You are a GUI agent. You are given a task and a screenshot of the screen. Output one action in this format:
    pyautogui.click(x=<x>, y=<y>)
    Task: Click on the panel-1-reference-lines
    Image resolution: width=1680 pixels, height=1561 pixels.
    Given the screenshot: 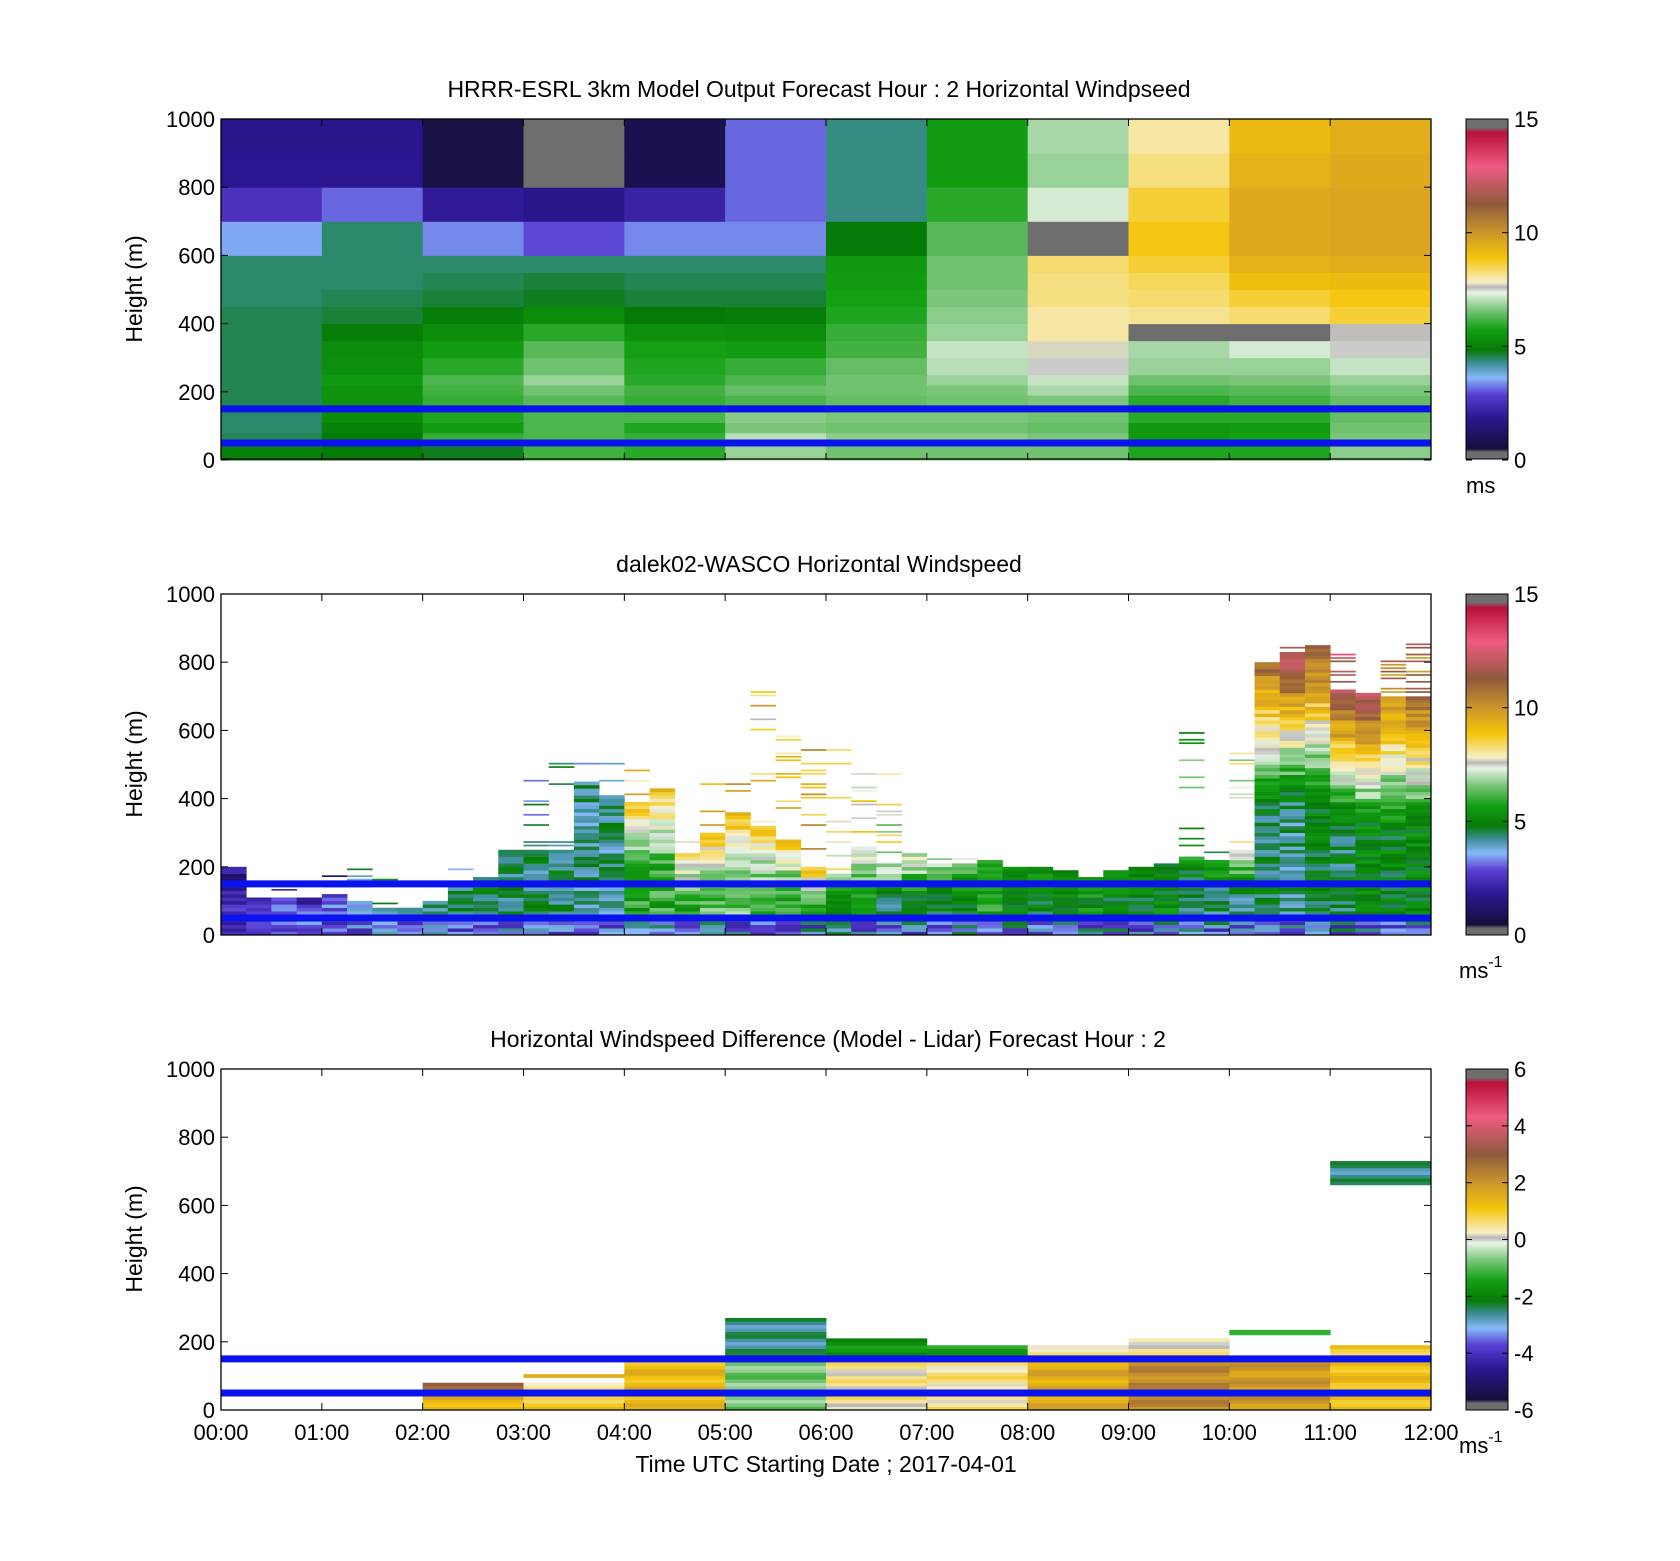 What is the action you would take?
    pyautogui.click(x=826, y=426)
    